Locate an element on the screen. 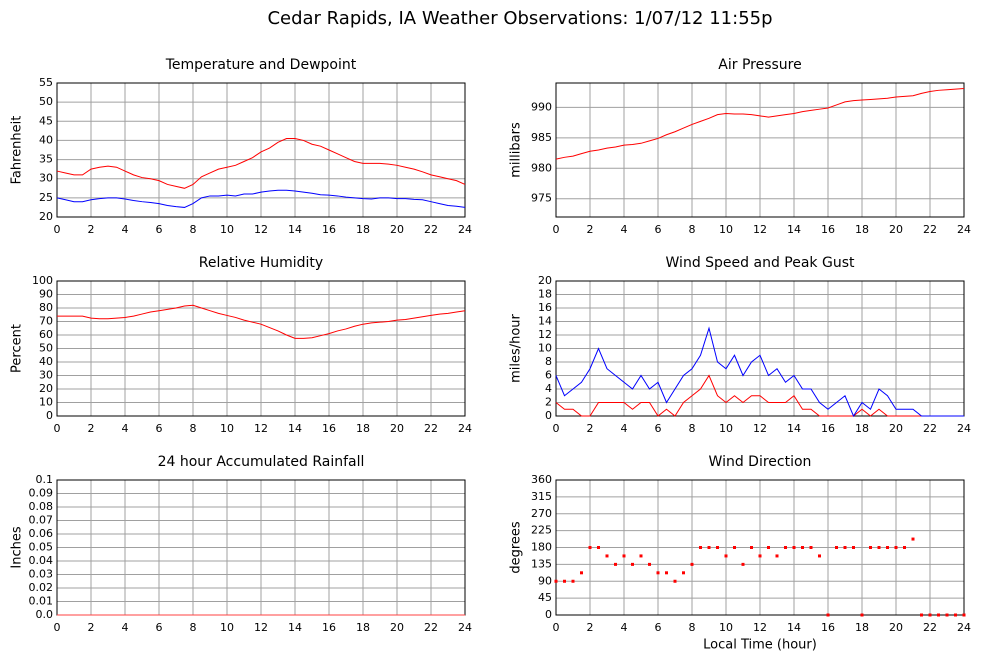  y-tick-label: 16 is located at coordinates (545, 307).